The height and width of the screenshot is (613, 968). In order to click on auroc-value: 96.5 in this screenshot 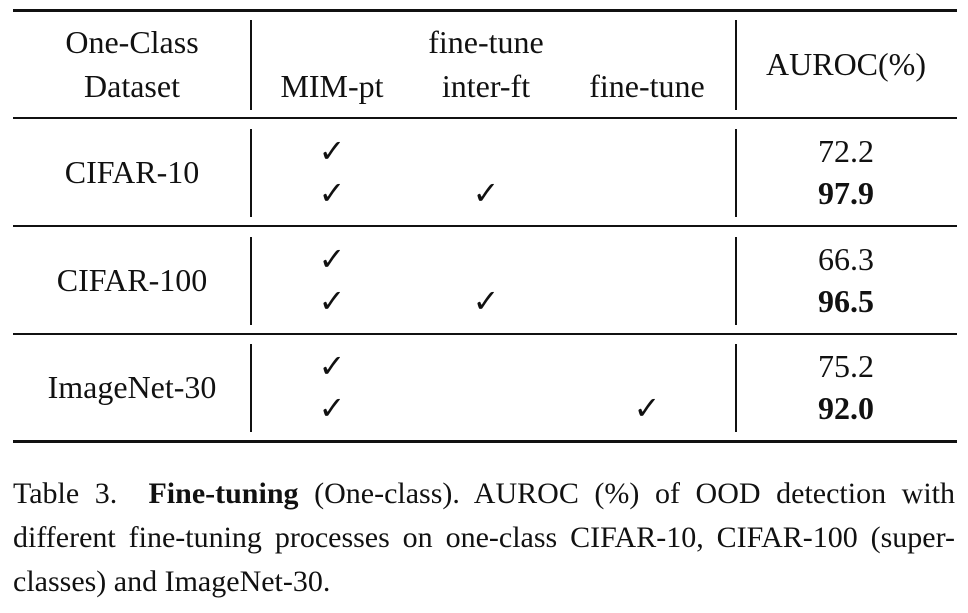, I will do `click(846, 300)`.